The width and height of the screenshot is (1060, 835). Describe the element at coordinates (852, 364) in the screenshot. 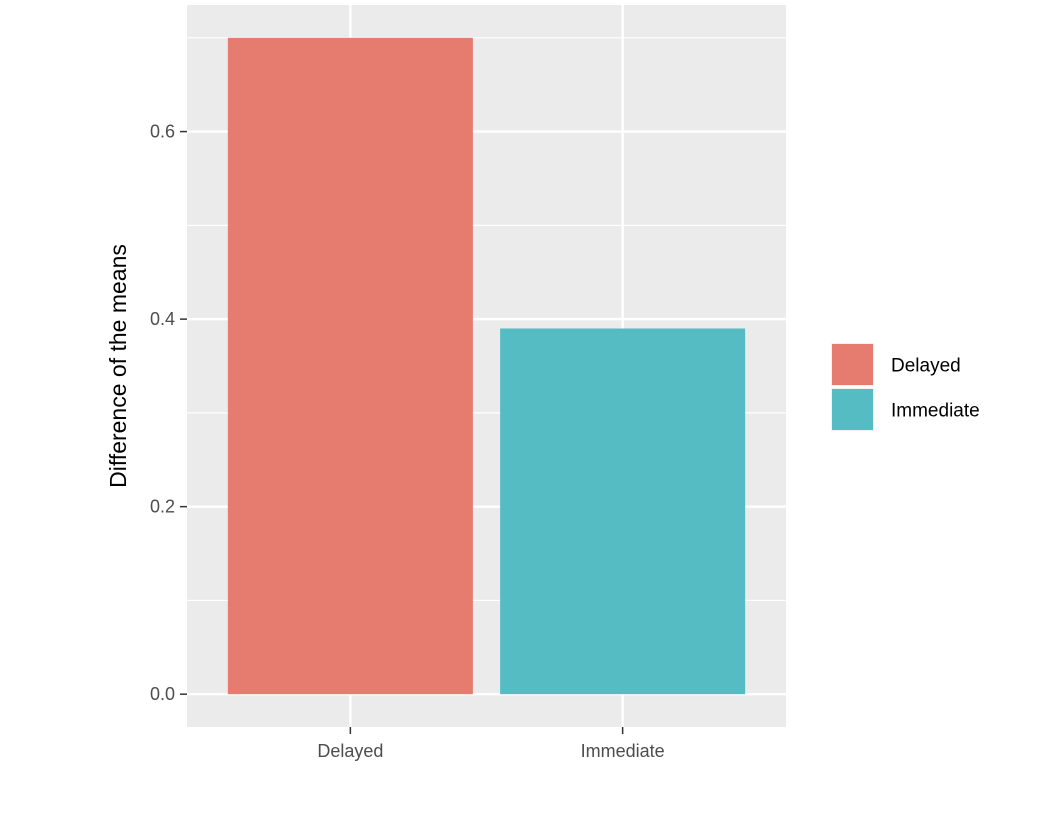

I see `legend-key-delayed` at that location.